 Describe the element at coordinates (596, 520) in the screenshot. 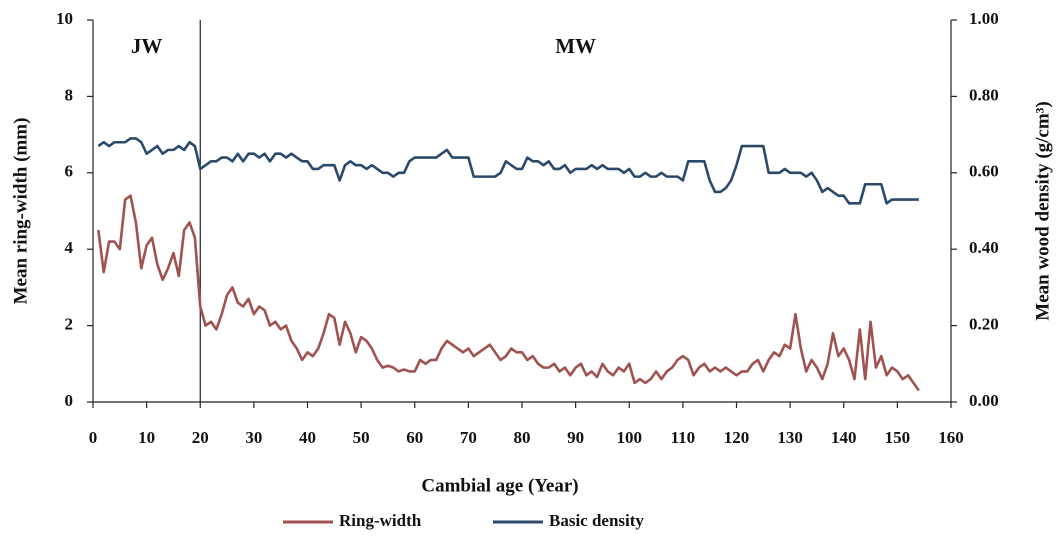

I see `legend-label: Basic density` at that location.